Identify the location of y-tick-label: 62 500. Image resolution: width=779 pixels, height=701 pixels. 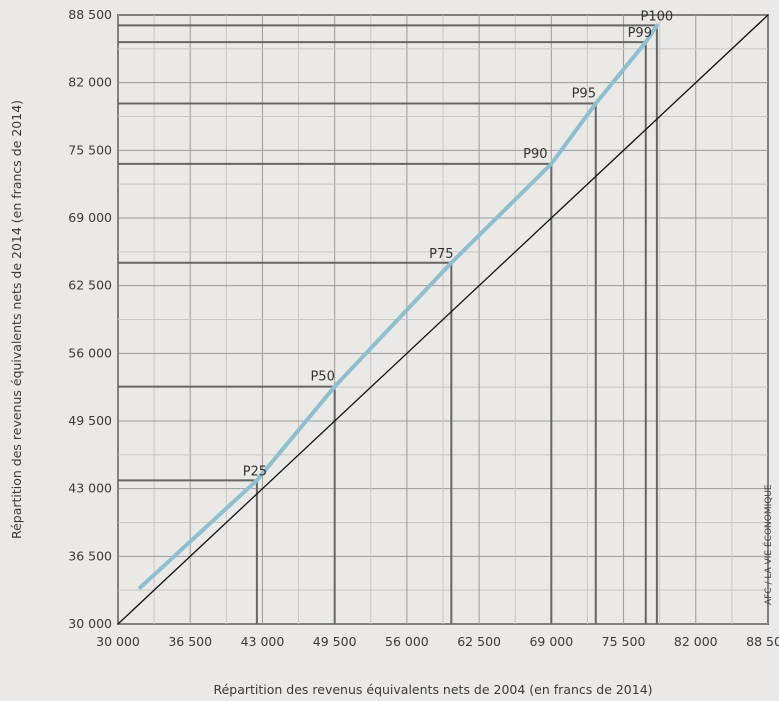
(90, 285).